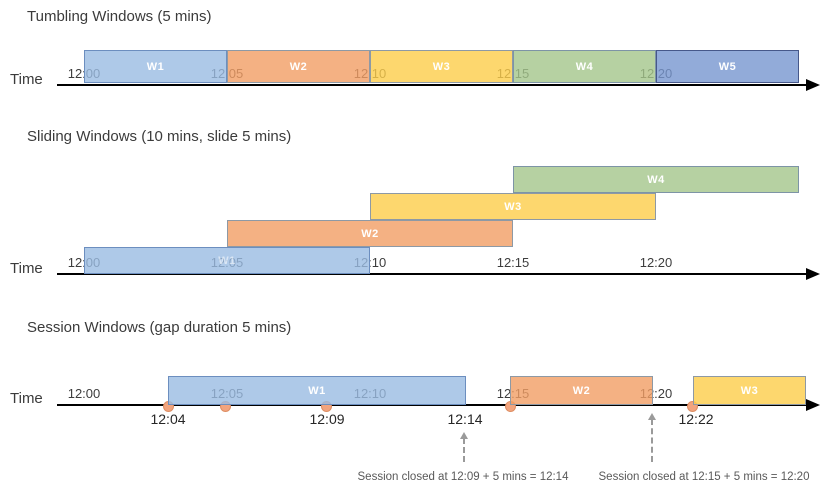  I want to click on event-time-label: 12:04, so click(168, 419).